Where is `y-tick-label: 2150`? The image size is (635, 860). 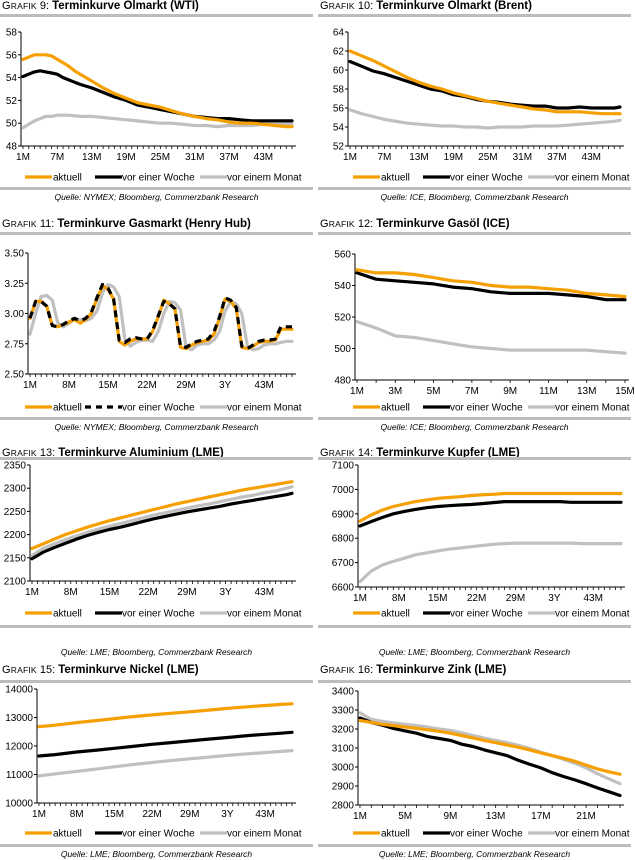
y-tick-label: 2150 is located at coordinates (15, 558).